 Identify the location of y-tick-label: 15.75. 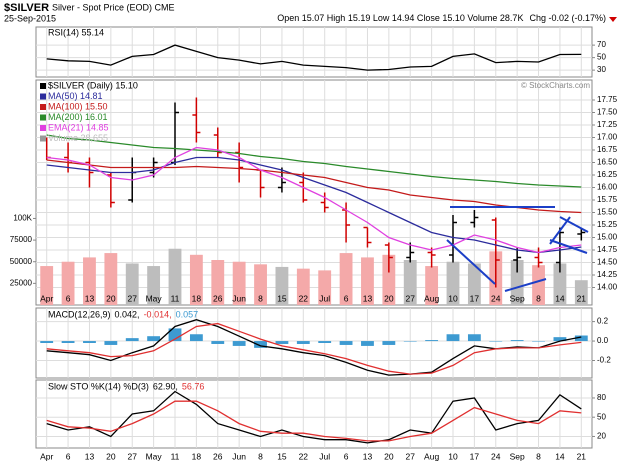
(607, 199).